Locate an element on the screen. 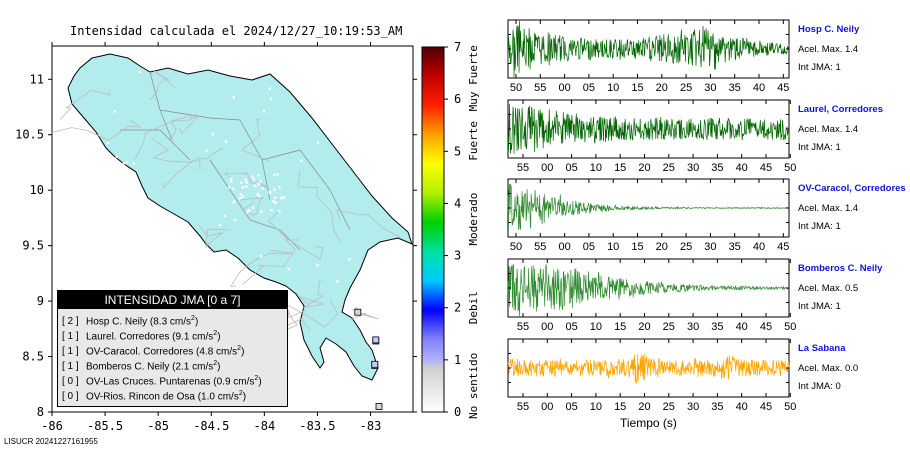 This screenshot has width=910, height=460. colorbar-categories: No sentido Debil Moderado Fuerte Muy Fuerte is located at coordinates (473, 232).